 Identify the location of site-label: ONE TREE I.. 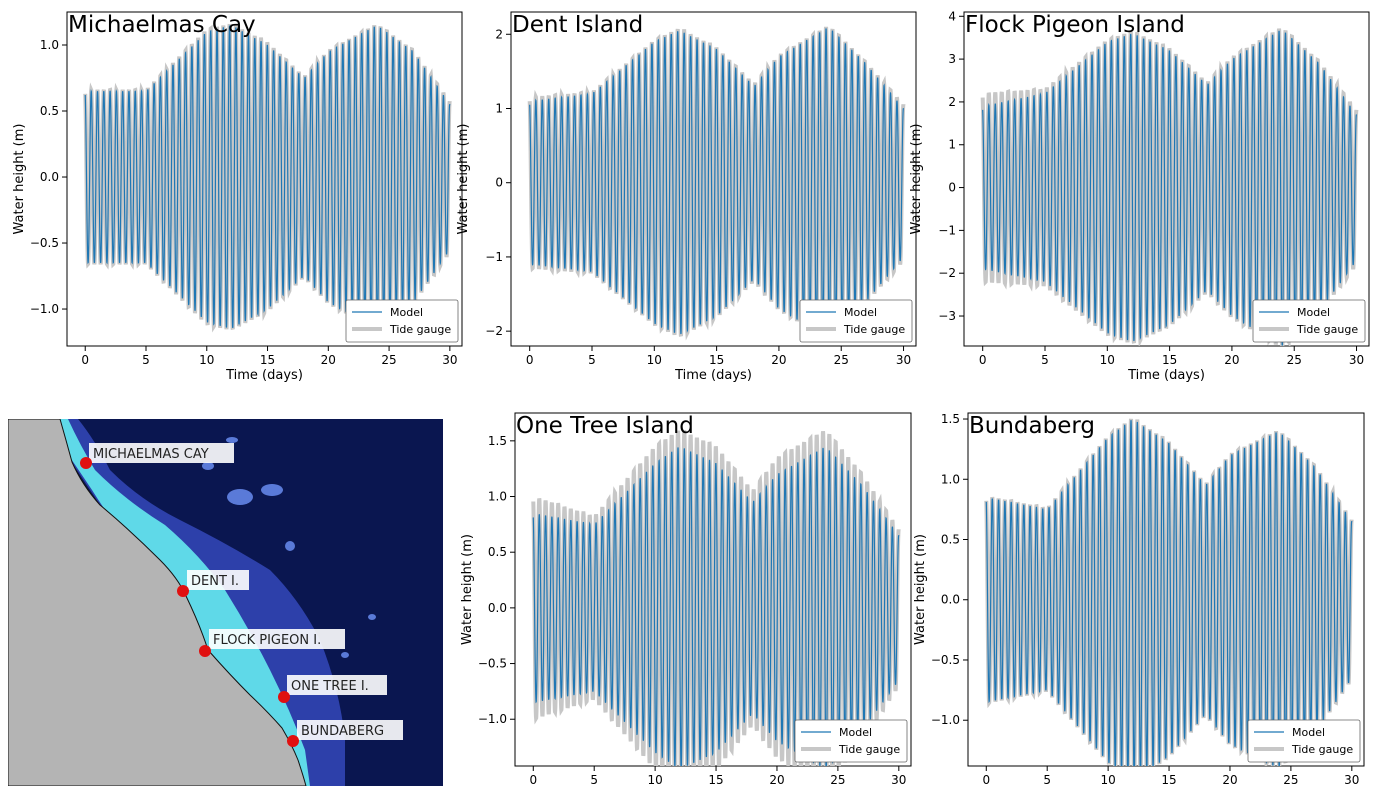
(330, 686).